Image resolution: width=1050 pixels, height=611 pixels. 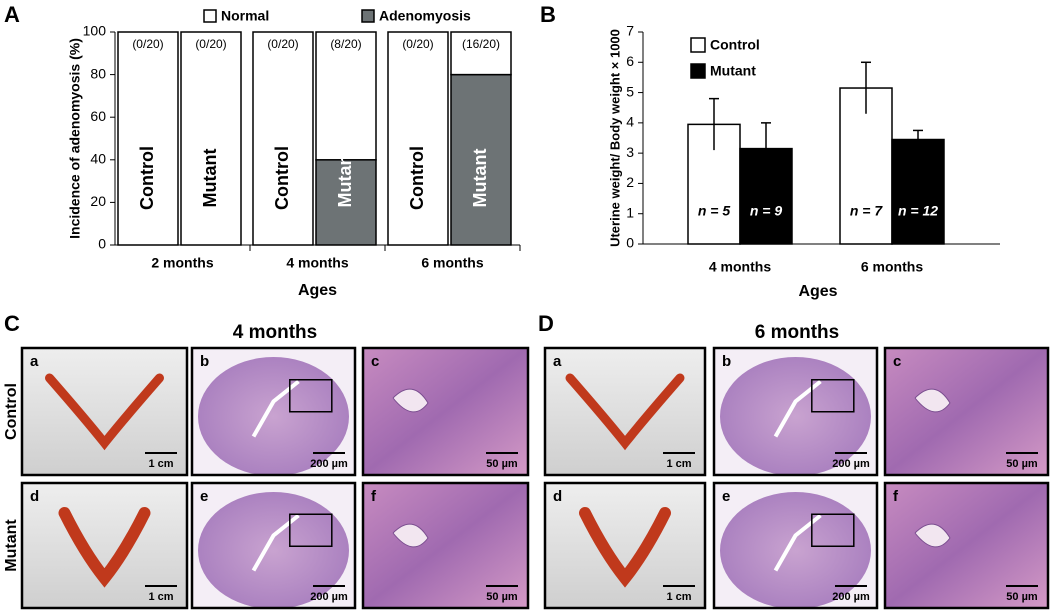 I want to click on panel-title: 4 months, so click(x=275, y=332).